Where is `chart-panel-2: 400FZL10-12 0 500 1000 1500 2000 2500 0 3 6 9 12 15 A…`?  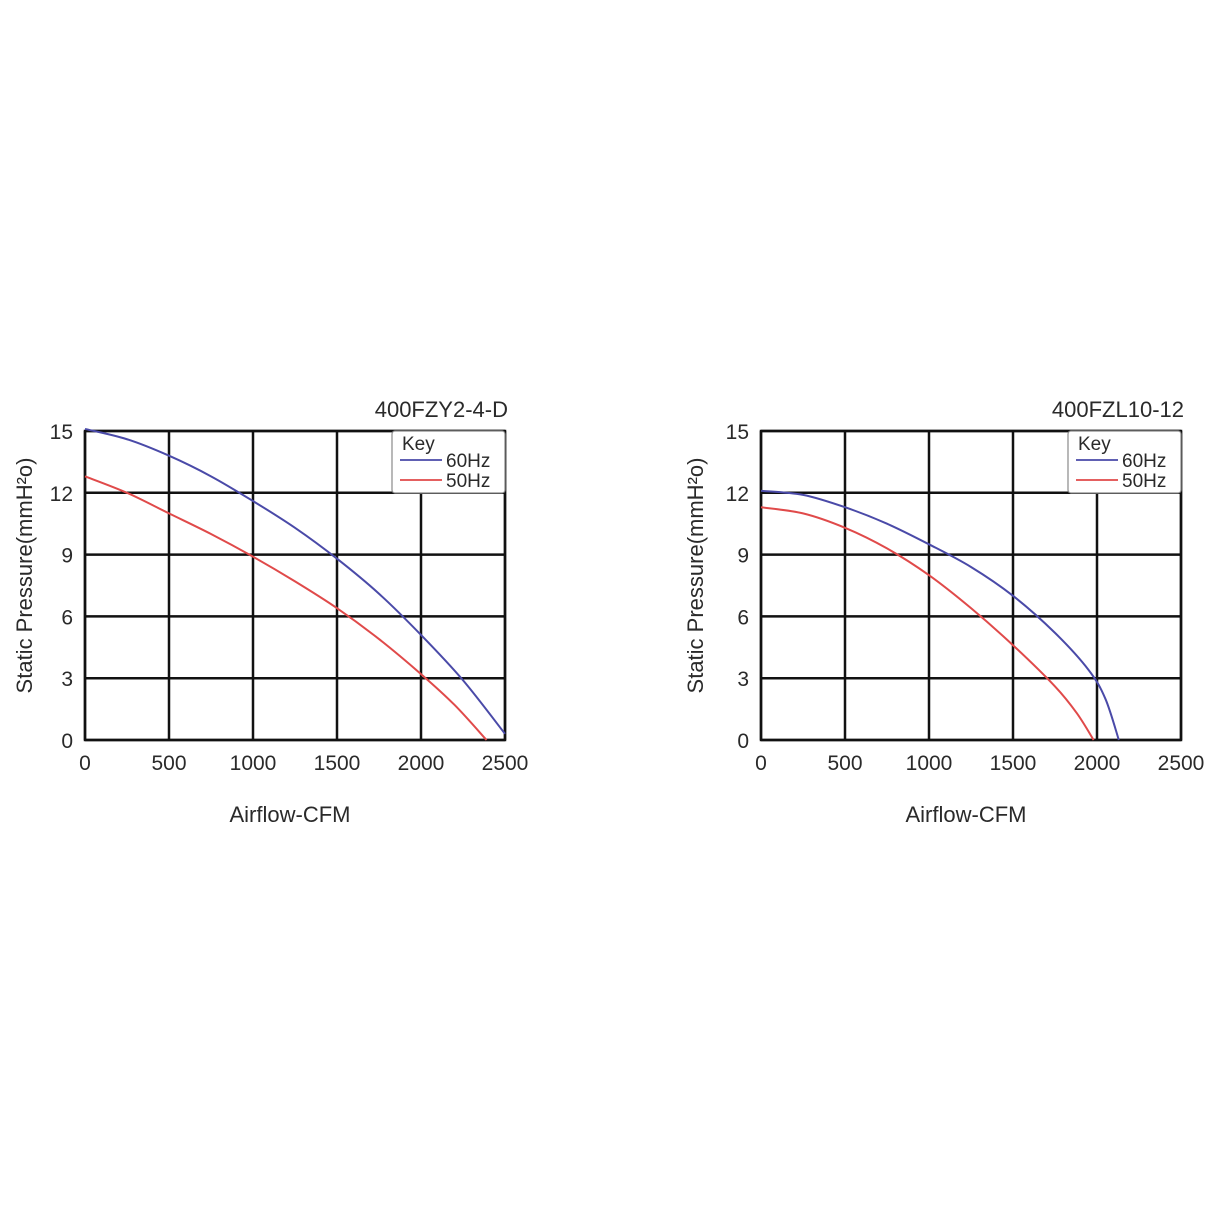 chart-panel-2: 400FZL10-12 0 500 1000 1500 2000 2500 0 3 6 9 12 15 A… is located at coordinates (943, 612).